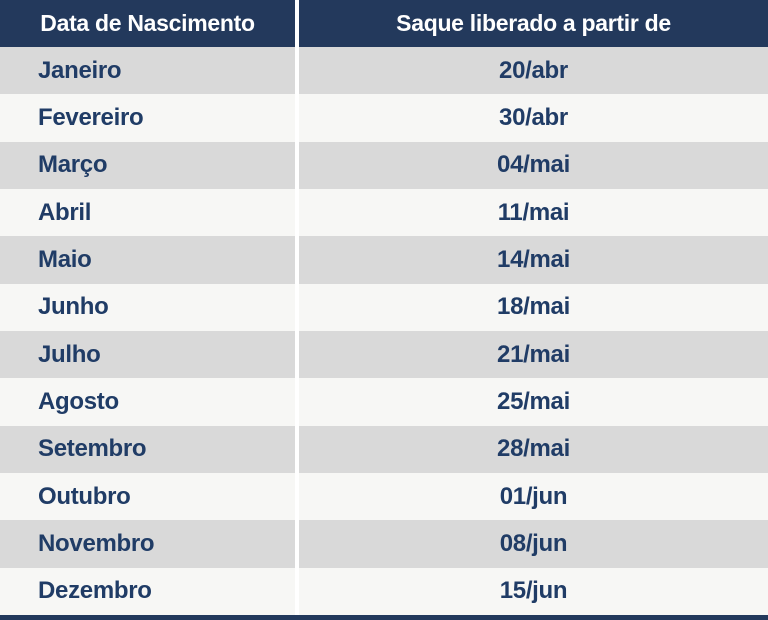  Describe the element at coordinates (533, 117) in the screenshot. I see `date-cell: 30/abr` at that location.